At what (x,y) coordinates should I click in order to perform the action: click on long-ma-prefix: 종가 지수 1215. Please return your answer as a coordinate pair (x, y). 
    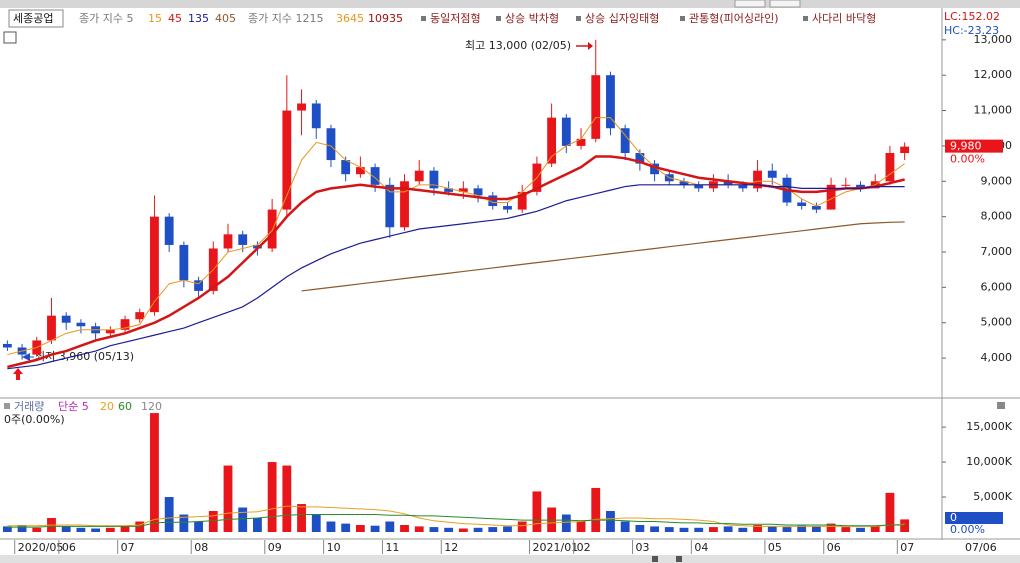
    Looking at the image, I should click on (285, 18).